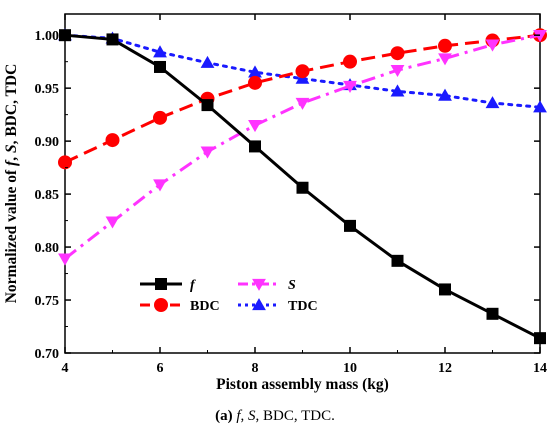  What do you see at coordinates (47, 301) in the screenshot?
I see `y-tick-label: 0.75` at bounding box center [47, 301].